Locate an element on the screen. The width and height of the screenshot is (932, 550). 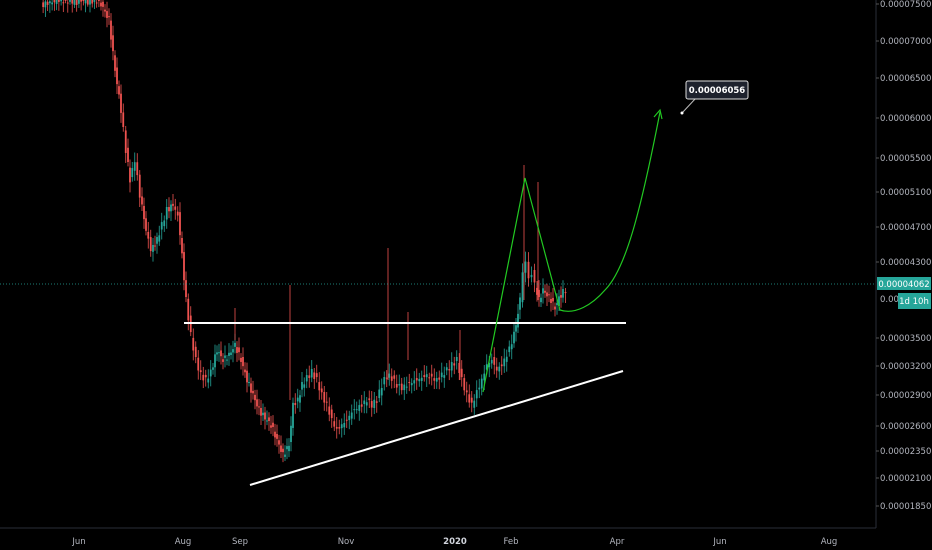
target-callout: 0.00006056 is located at coordinates (714, 97).